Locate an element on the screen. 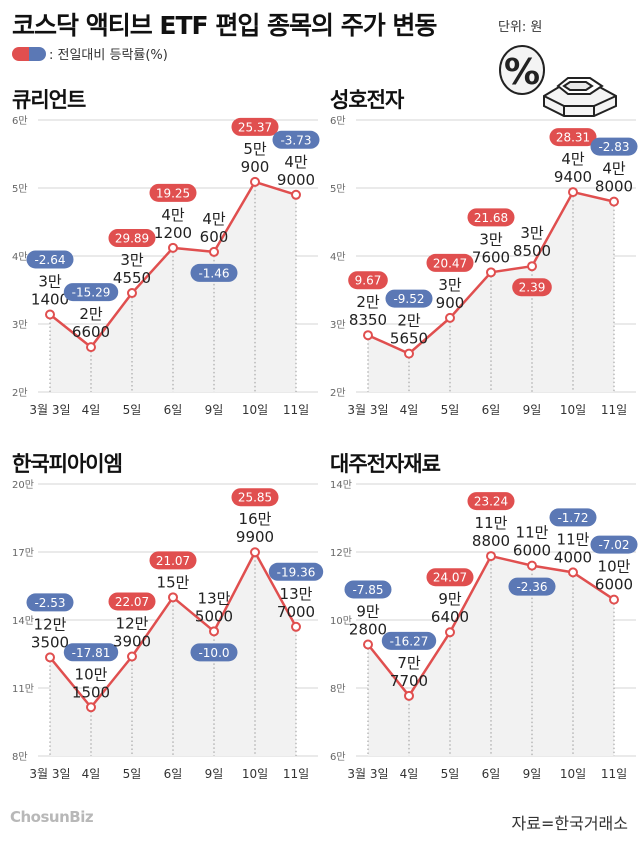 This screenshot has height=853, width=640. legend: : 전일대비 등락률(%) is located at coordinates (90, 53).